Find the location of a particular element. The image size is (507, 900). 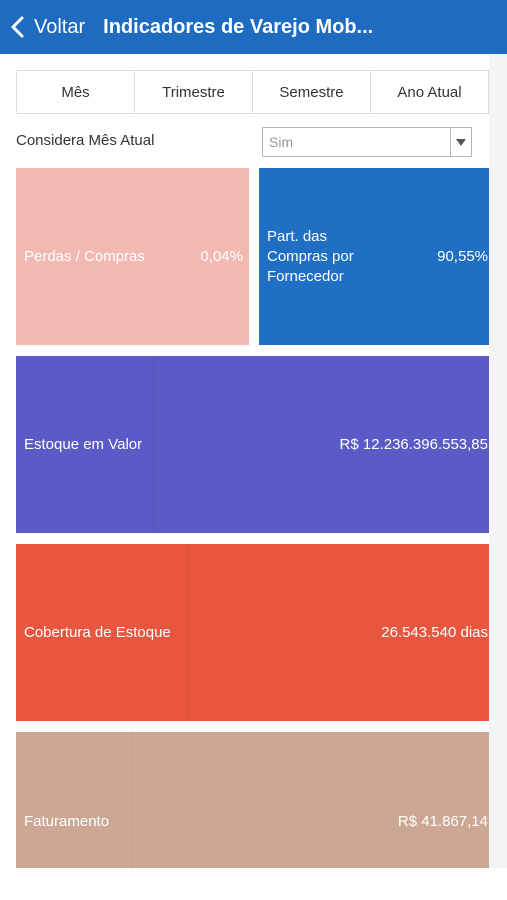

tab-mes: Mês is located at coordinates (76, 92).